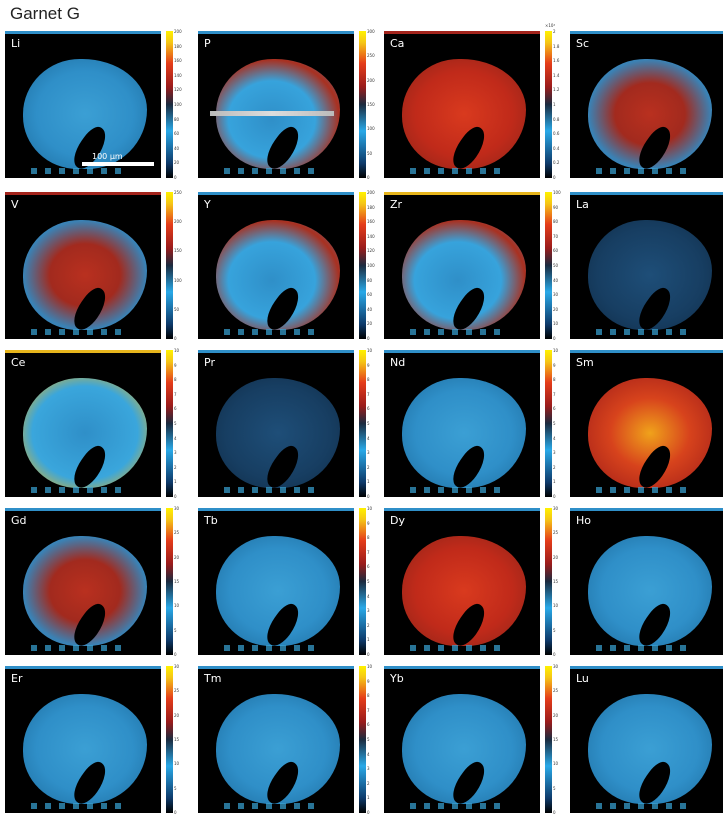 The image size is (723, 815). I want to click on element-map-panel-ce: Ce 10 9 8 7 6 5 4 3 2 1 0, so click(92, 423).